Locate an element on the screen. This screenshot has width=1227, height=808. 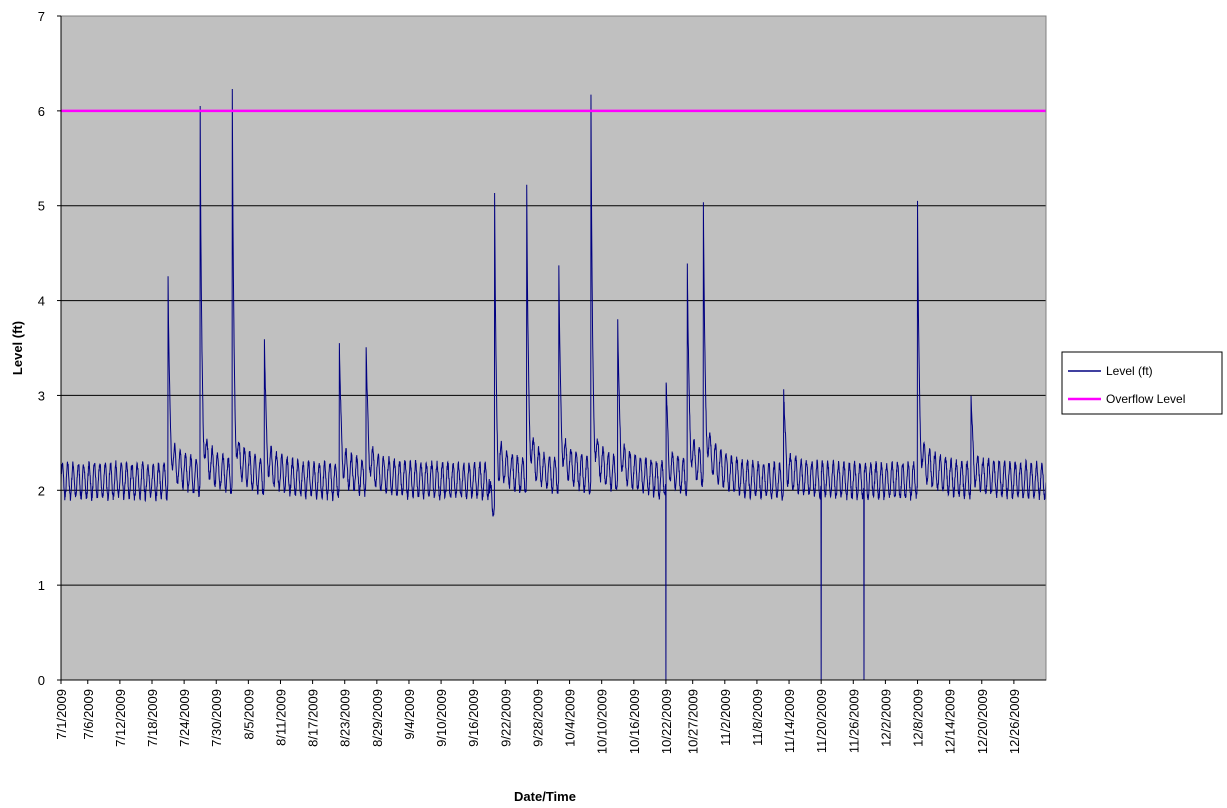
x-tick-label: 12/14/2009 is located at coordinates (950, 721).